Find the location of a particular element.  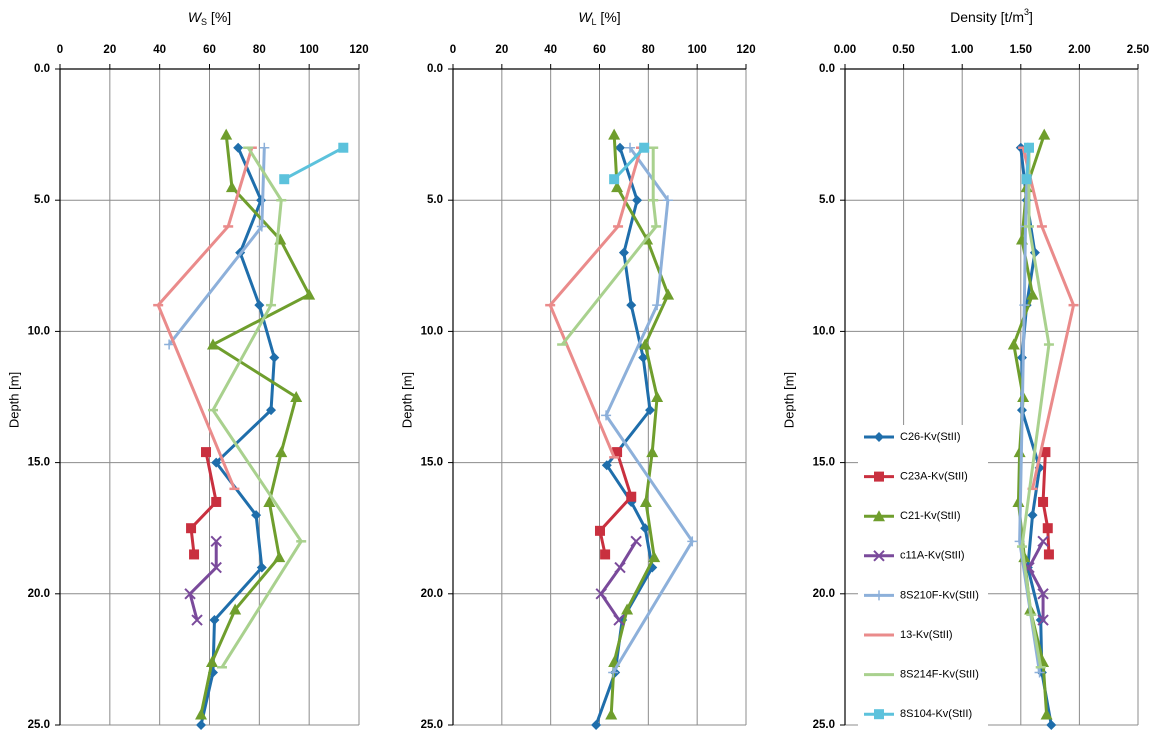

x-tick-label: 1.00 is located at coordinates (962, 50).